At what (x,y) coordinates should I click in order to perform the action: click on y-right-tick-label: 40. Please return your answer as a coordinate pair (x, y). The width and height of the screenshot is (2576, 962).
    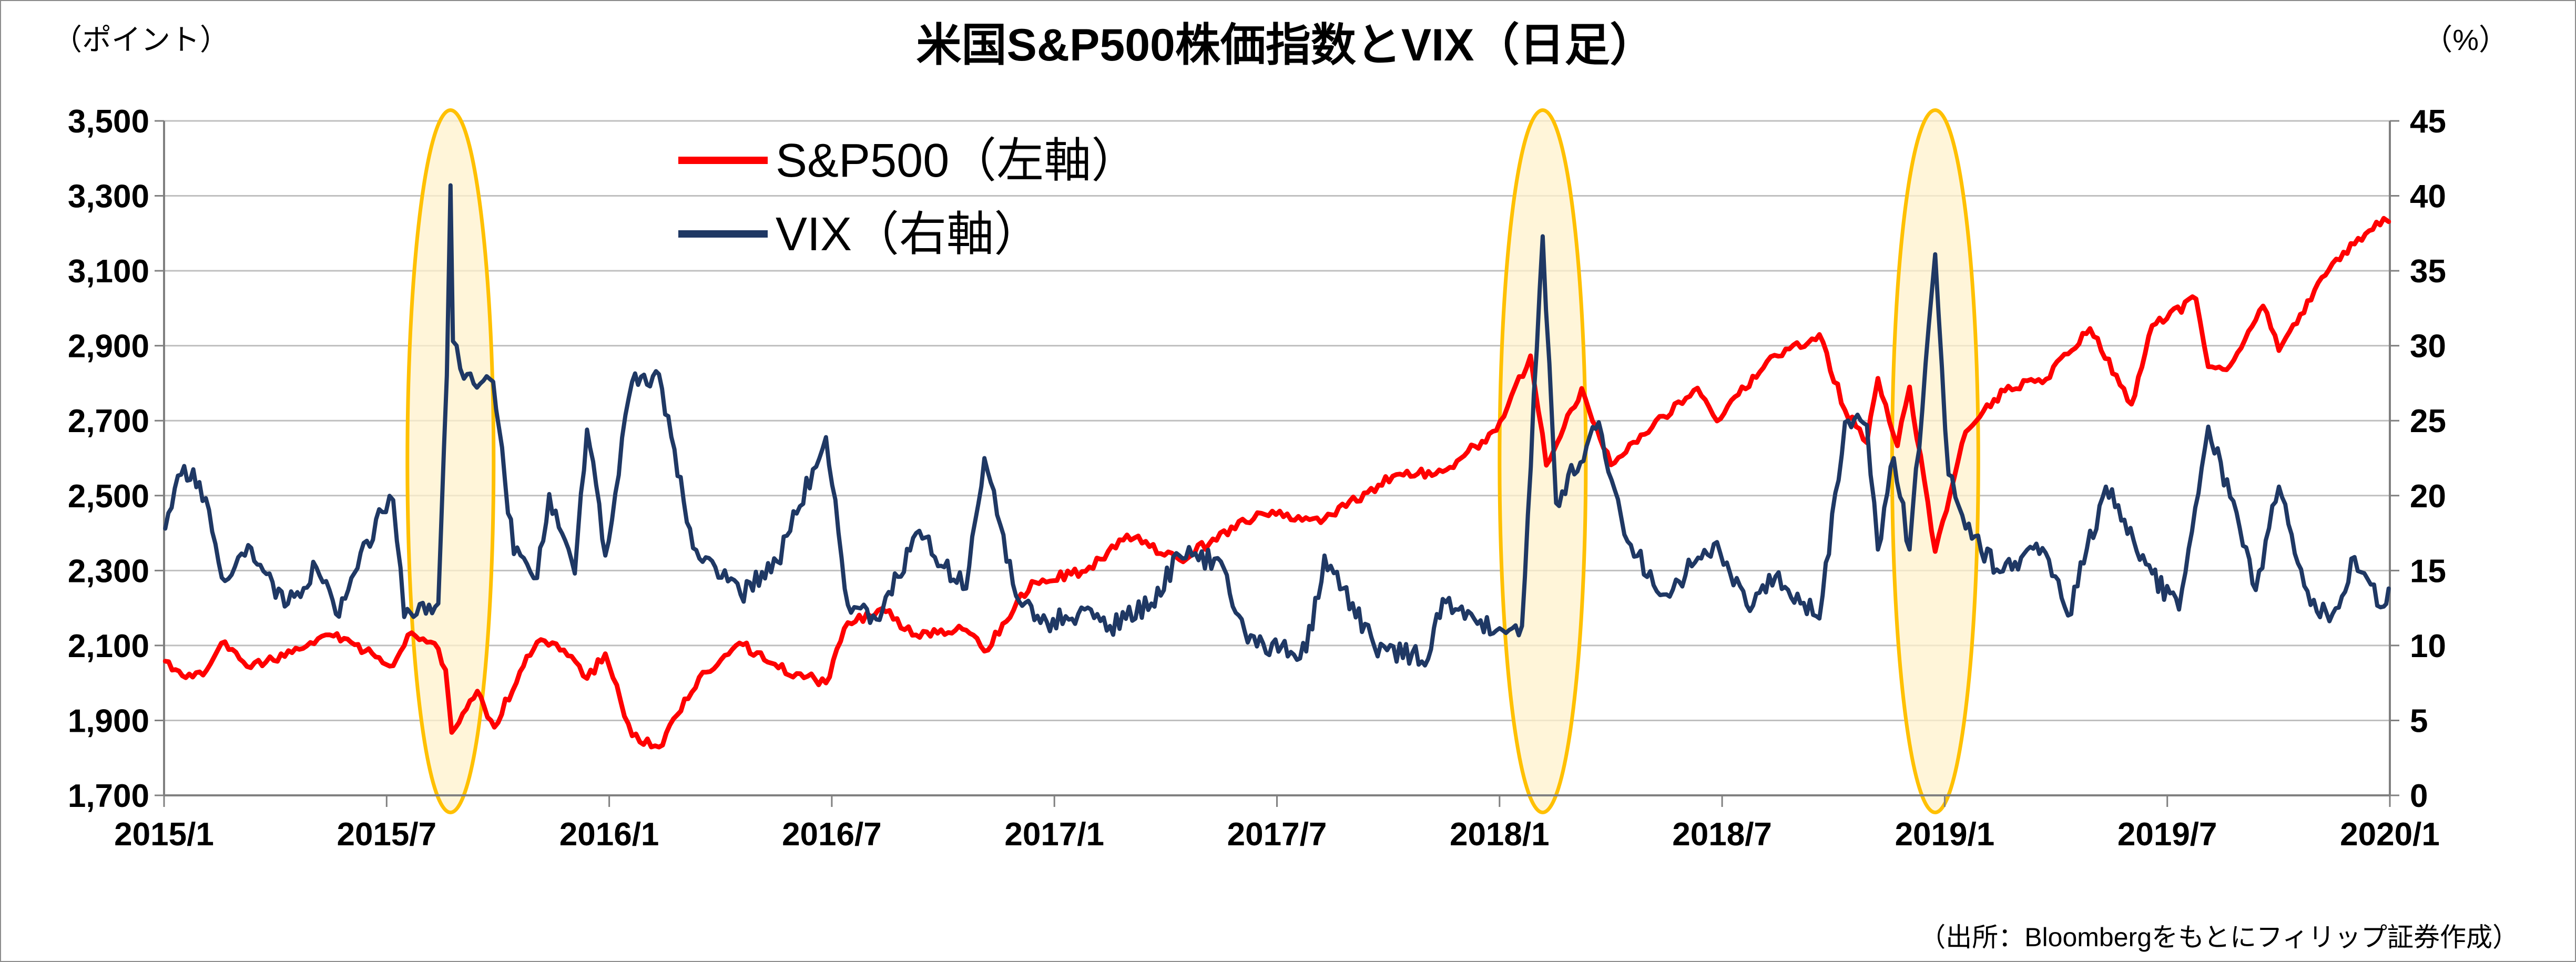
    Looking at the image, I should click on (2428, 197).